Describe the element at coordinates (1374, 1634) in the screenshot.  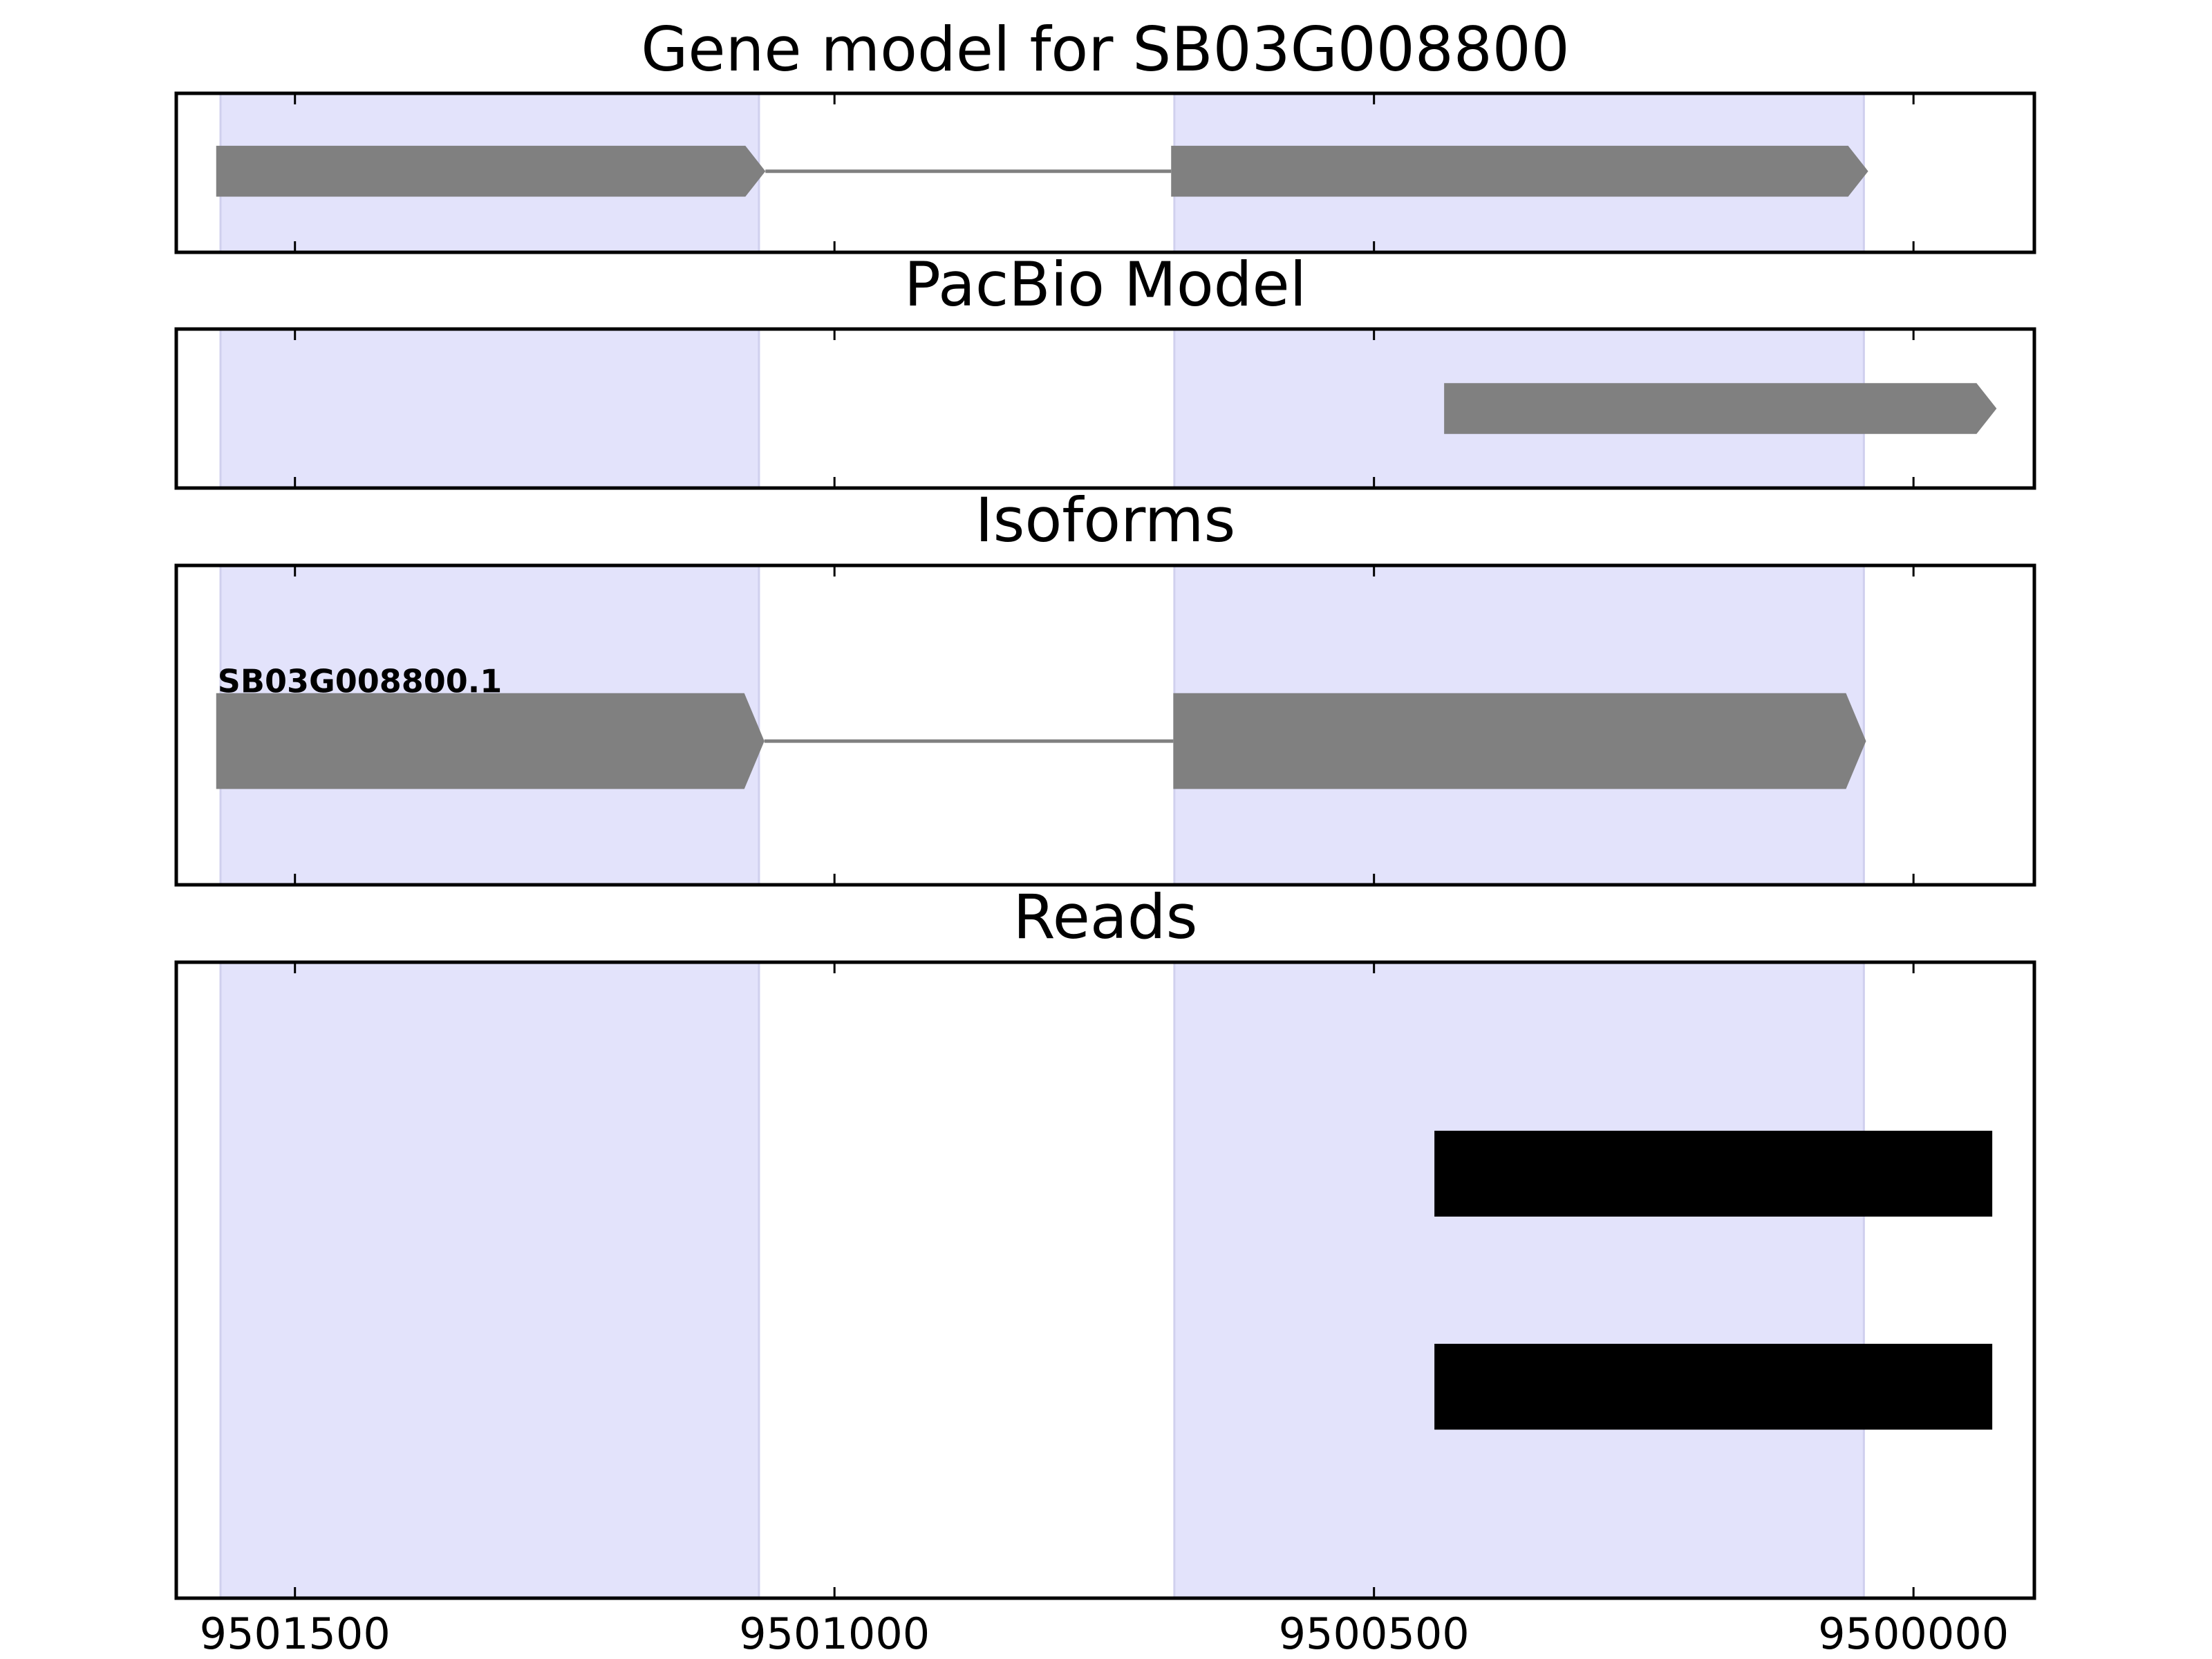
I see `x-tick-label: 9500500` at that location.